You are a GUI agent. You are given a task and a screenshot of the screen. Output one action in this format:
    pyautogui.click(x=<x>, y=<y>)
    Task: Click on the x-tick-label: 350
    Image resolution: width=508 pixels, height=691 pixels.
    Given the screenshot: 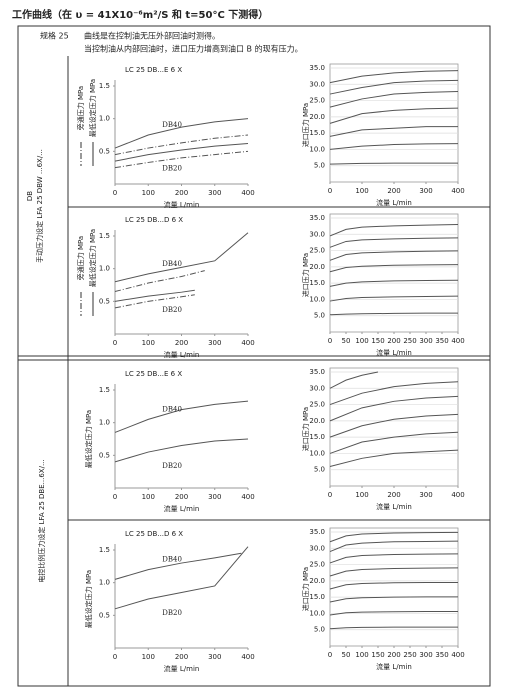 What is the action you would take?
    pyautogui.click(x=441, y=655)
    